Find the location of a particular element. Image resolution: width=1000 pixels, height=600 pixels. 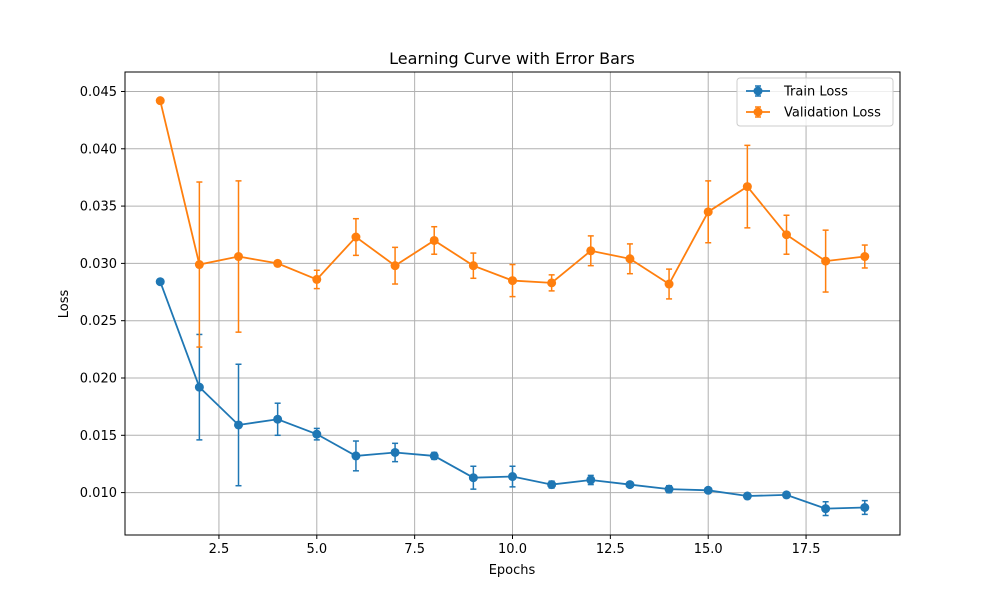

legend-entry: Train Loss is located at coordinates (797, 92).